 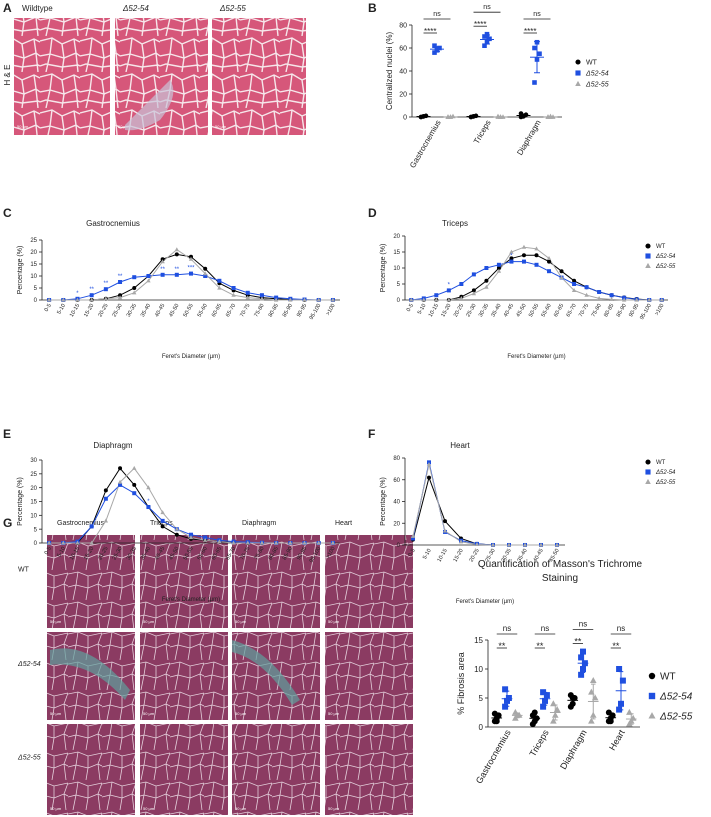 What do you see at coordinates (597, 310) in the screenshot?
I see `x-tick-label: 75-80` at bounding box center [597, 310].